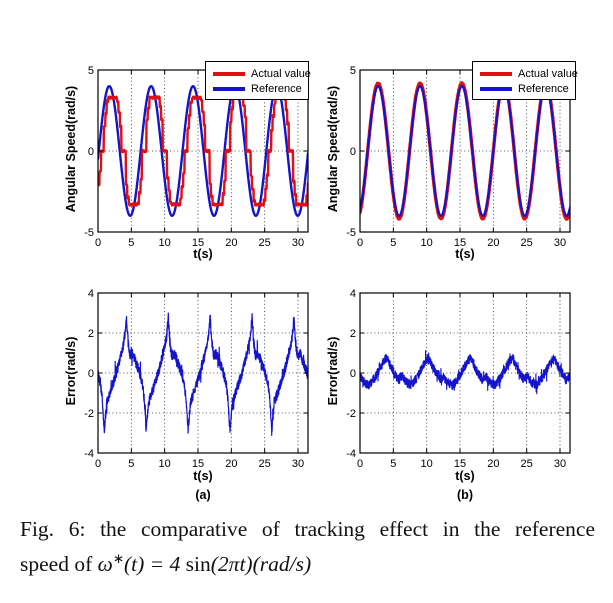 This screenshot has height=603, width=613. Describe the element at coordinates (198, 564) in the screenshot. I see `formula-sin: sin` at that location.